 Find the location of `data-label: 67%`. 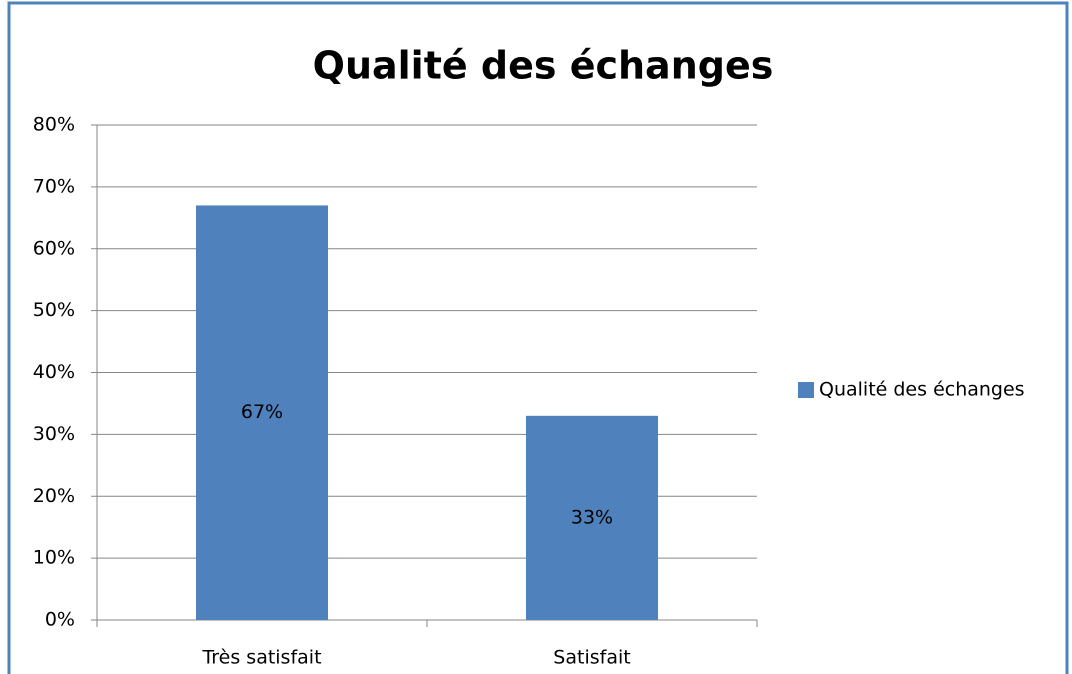

data-label: 67% is located at coordinates (262, 412).